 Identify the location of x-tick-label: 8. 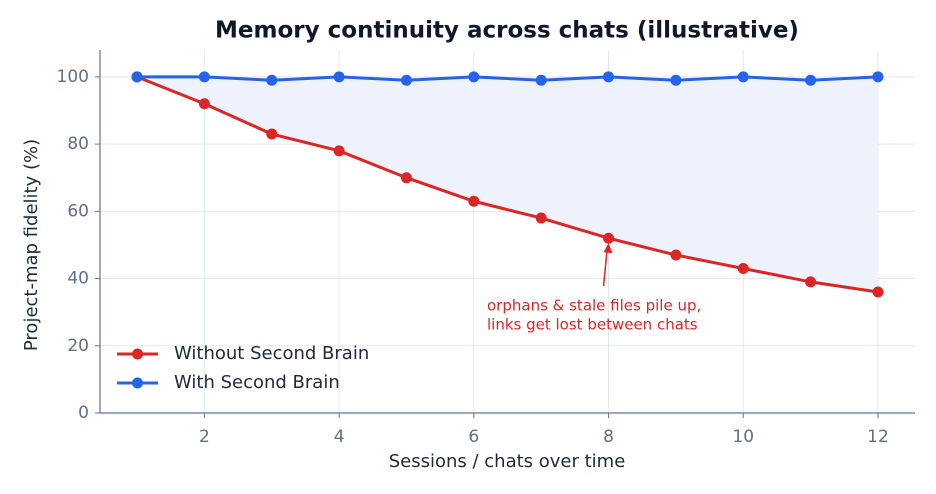
(608, 437).